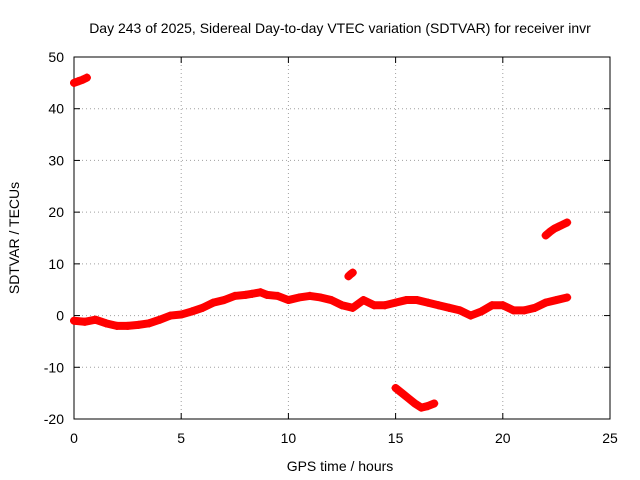 This screenshot has height=480, width=640. What do you see at coordinates (340, 466) in the screenshot?
I see `x-axis-title: GPS time / hours` at bounding box center [340, 466].